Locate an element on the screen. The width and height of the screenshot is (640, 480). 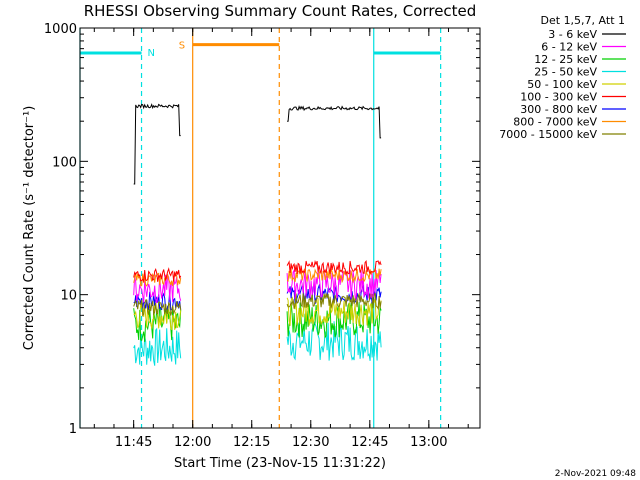
legend-title: Det 1,5,7, Att 1 is located at coordinates (583, 20).